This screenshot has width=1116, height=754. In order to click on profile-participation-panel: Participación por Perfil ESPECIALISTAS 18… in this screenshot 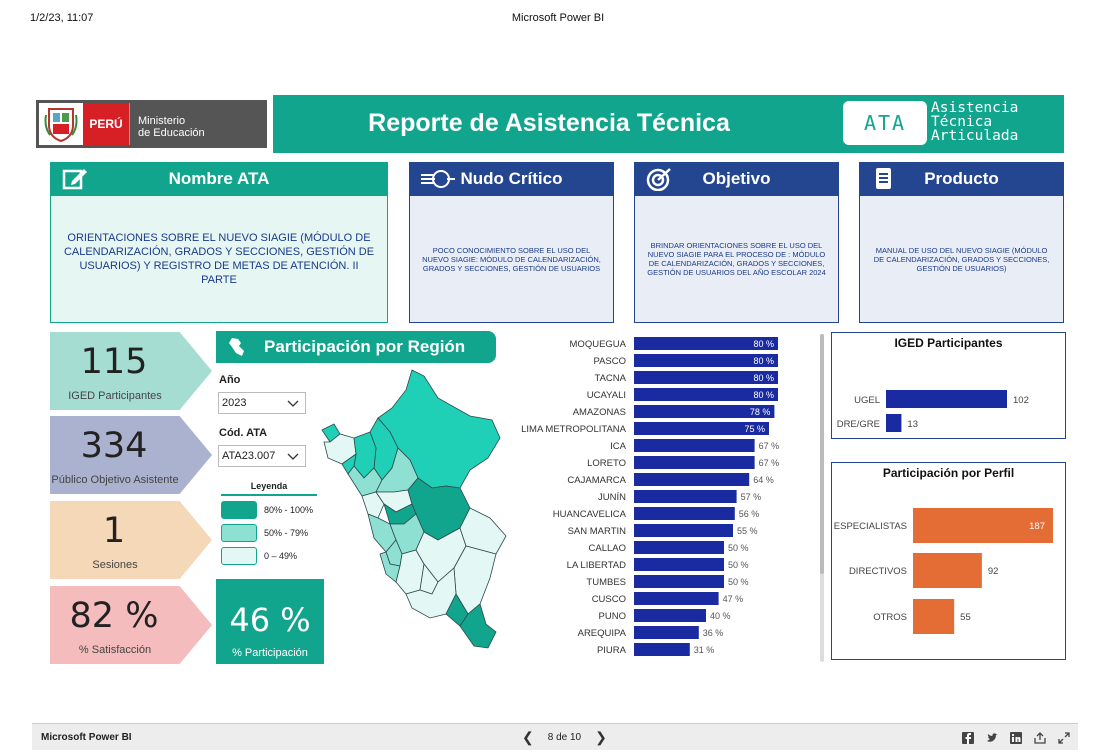, I will do `click(948, 561)`.